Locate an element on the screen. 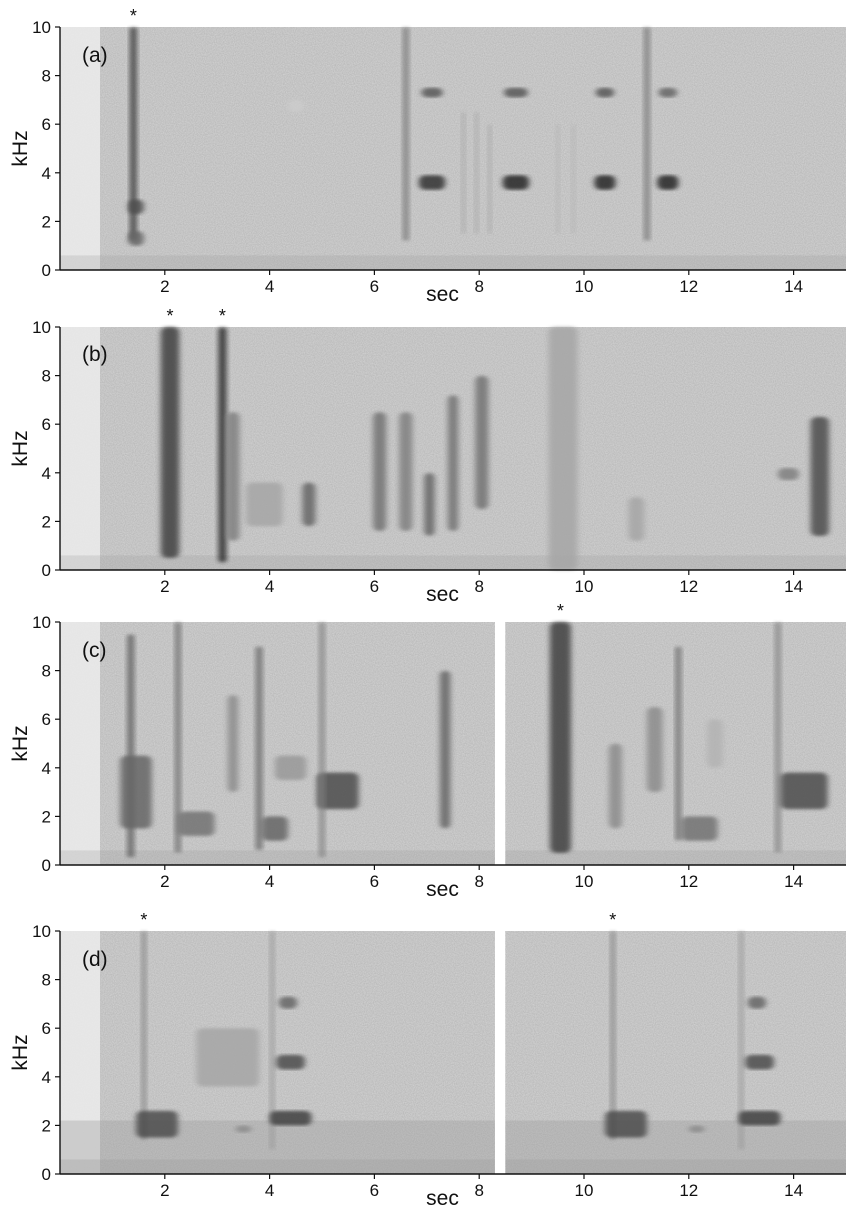  y-tick-label: 2 is located at coordinates (46, 221).